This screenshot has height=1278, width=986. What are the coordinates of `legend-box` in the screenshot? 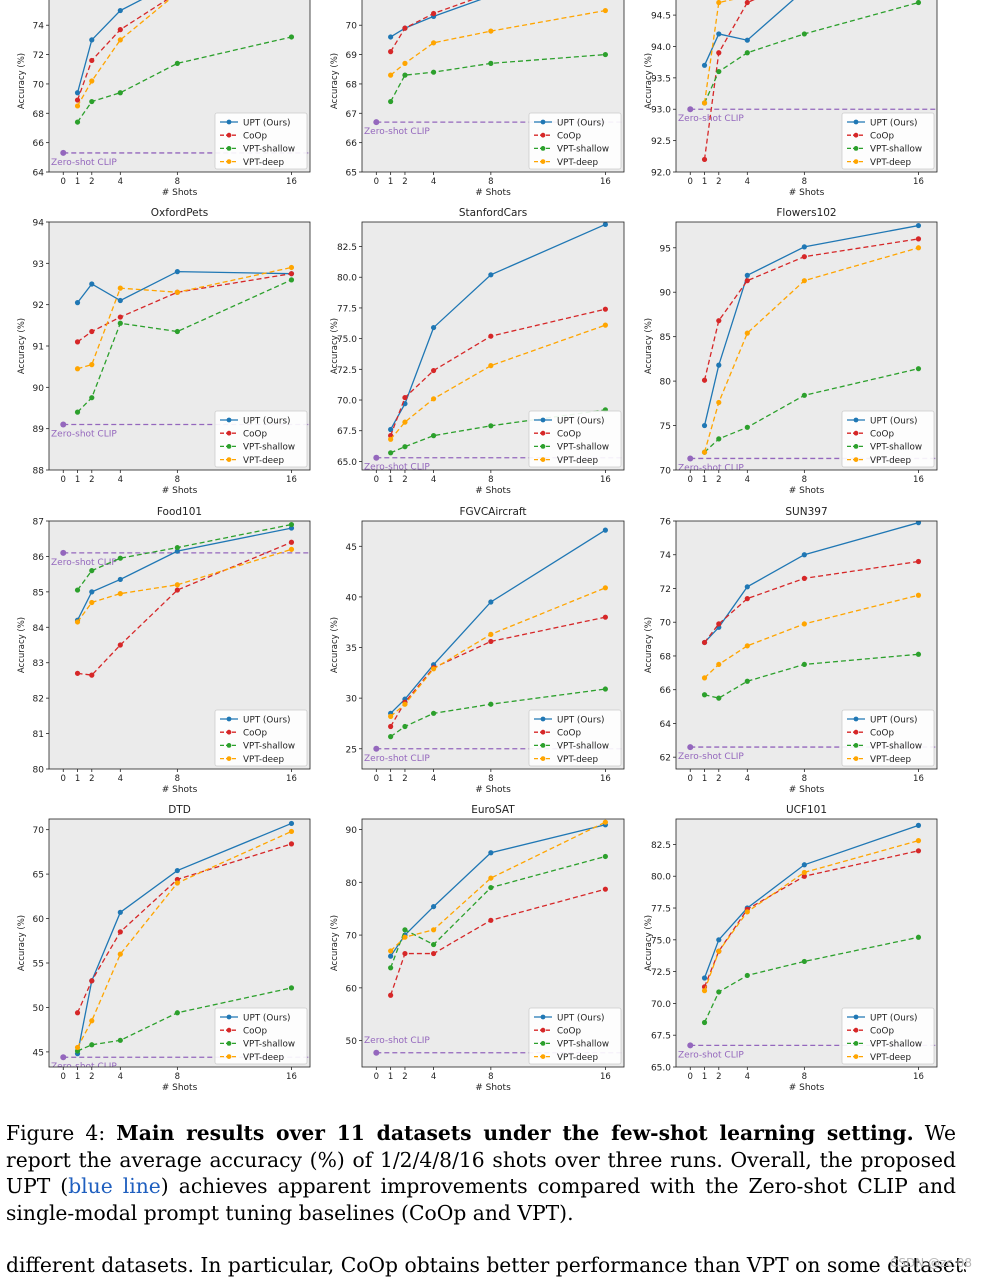 It's located at (261, 439).